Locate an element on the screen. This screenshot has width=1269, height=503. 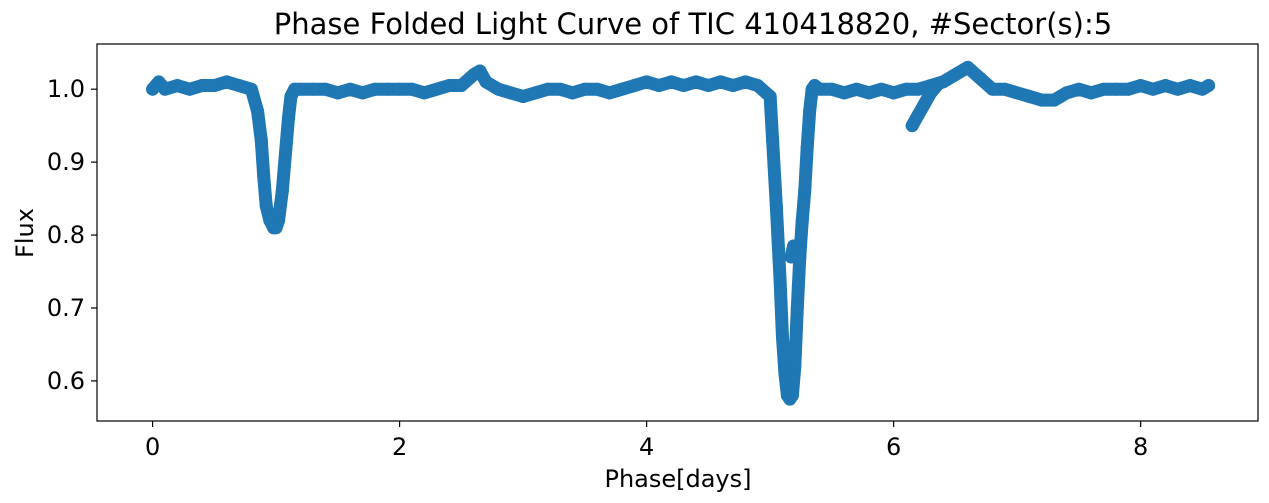
y-axis-ticks: 0.6 0.7 0.8 0.9 1.0 is located at coordinates (72, 235).